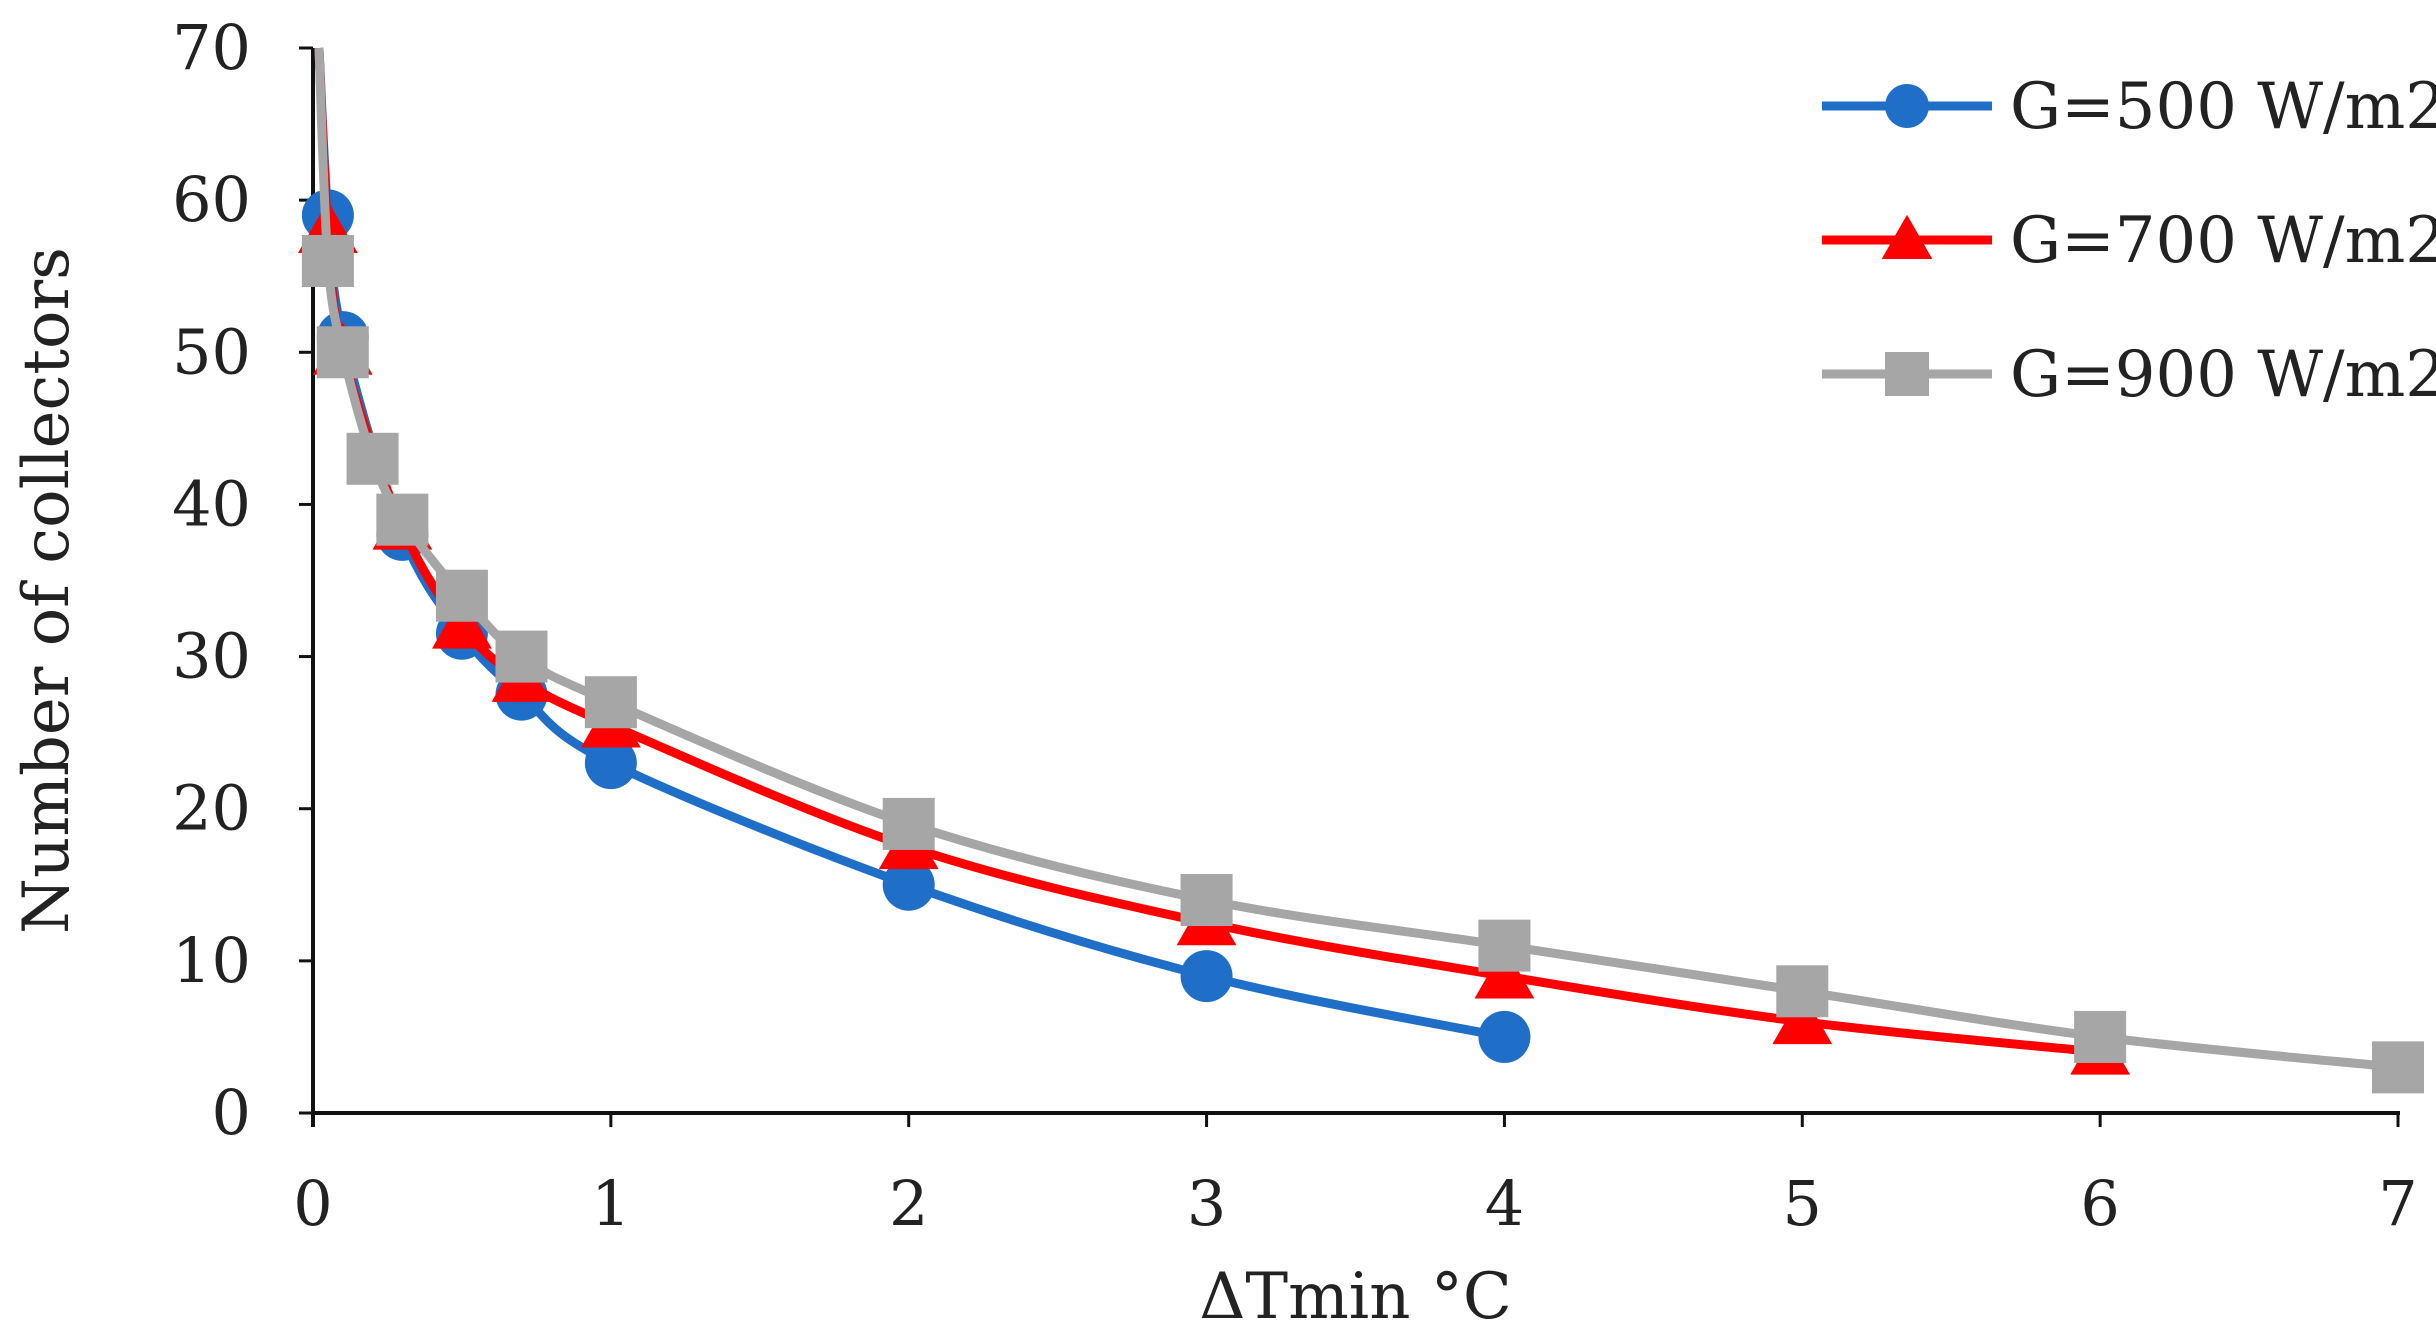 This screenshot has width=2436, height=1332. What do you see at coordinates (312, 1203) in the screenshot?
I see `x-tick-label: 0` at bounding box center [312, 1203].